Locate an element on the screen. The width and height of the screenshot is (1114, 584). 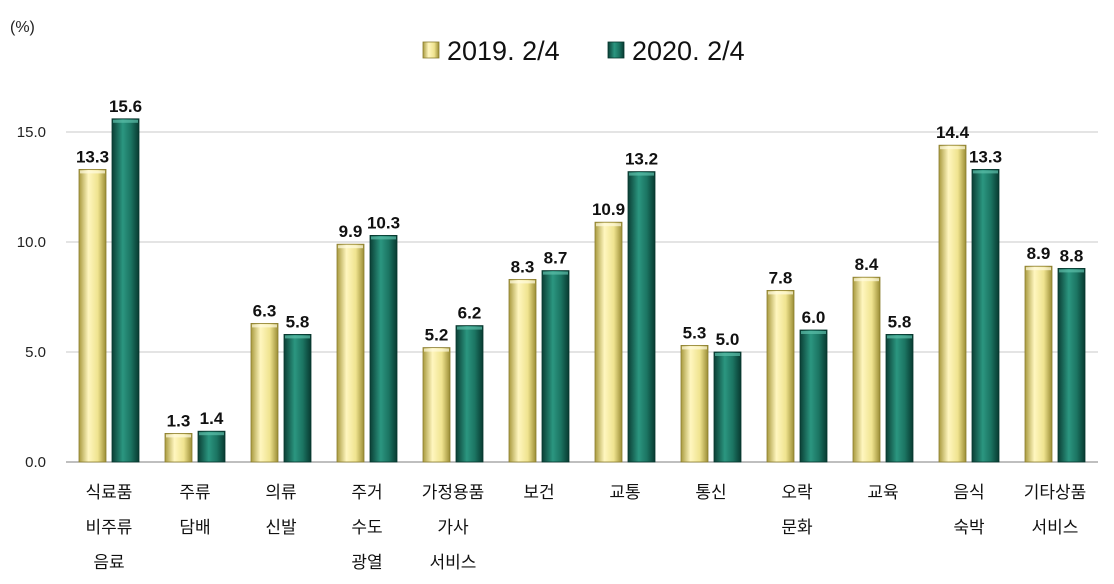
data-label-2019-8: 7.8 is located at coordinates (781, 277).